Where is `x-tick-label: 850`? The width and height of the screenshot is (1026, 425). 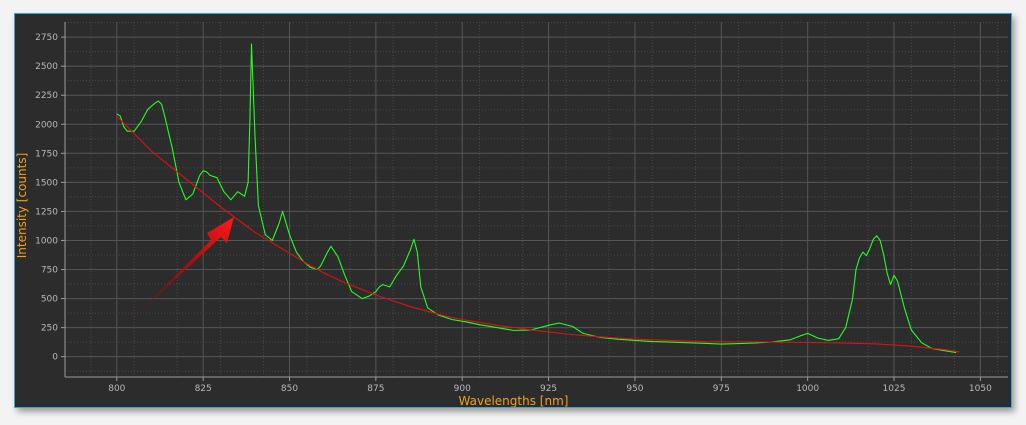 x-tick-label: 850 is located at coordinates (289, 389).